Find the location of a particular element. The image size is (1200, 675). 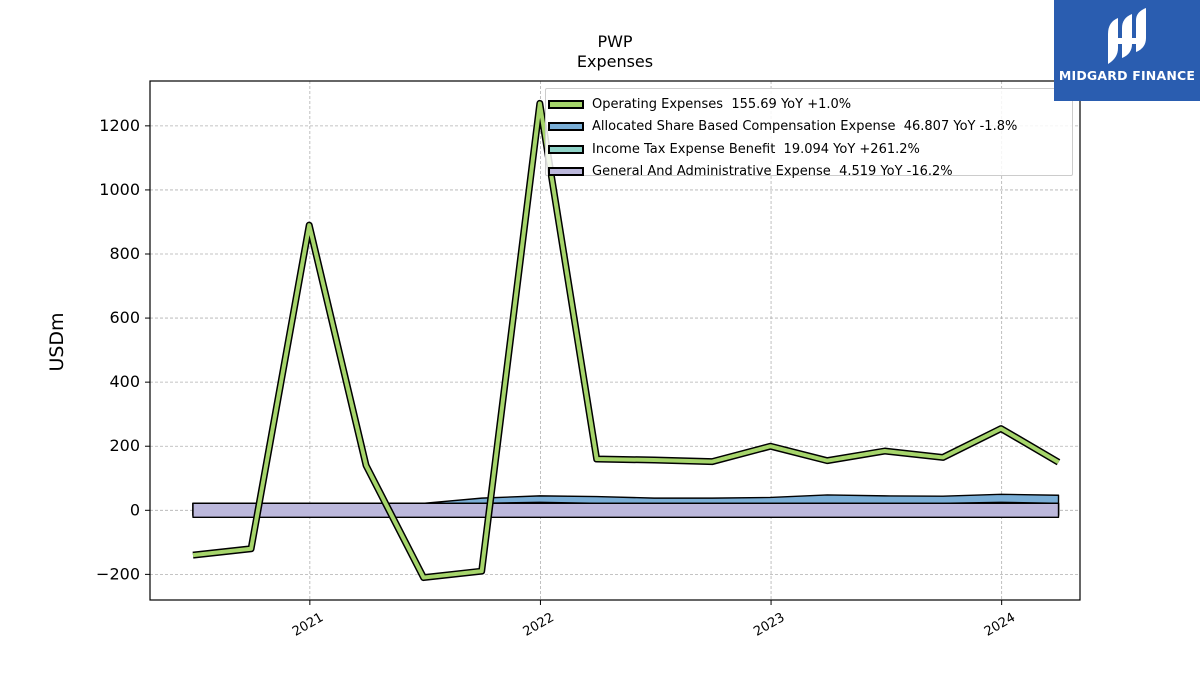

x-tick-label: 2023 is located at coordinates (769, 625).